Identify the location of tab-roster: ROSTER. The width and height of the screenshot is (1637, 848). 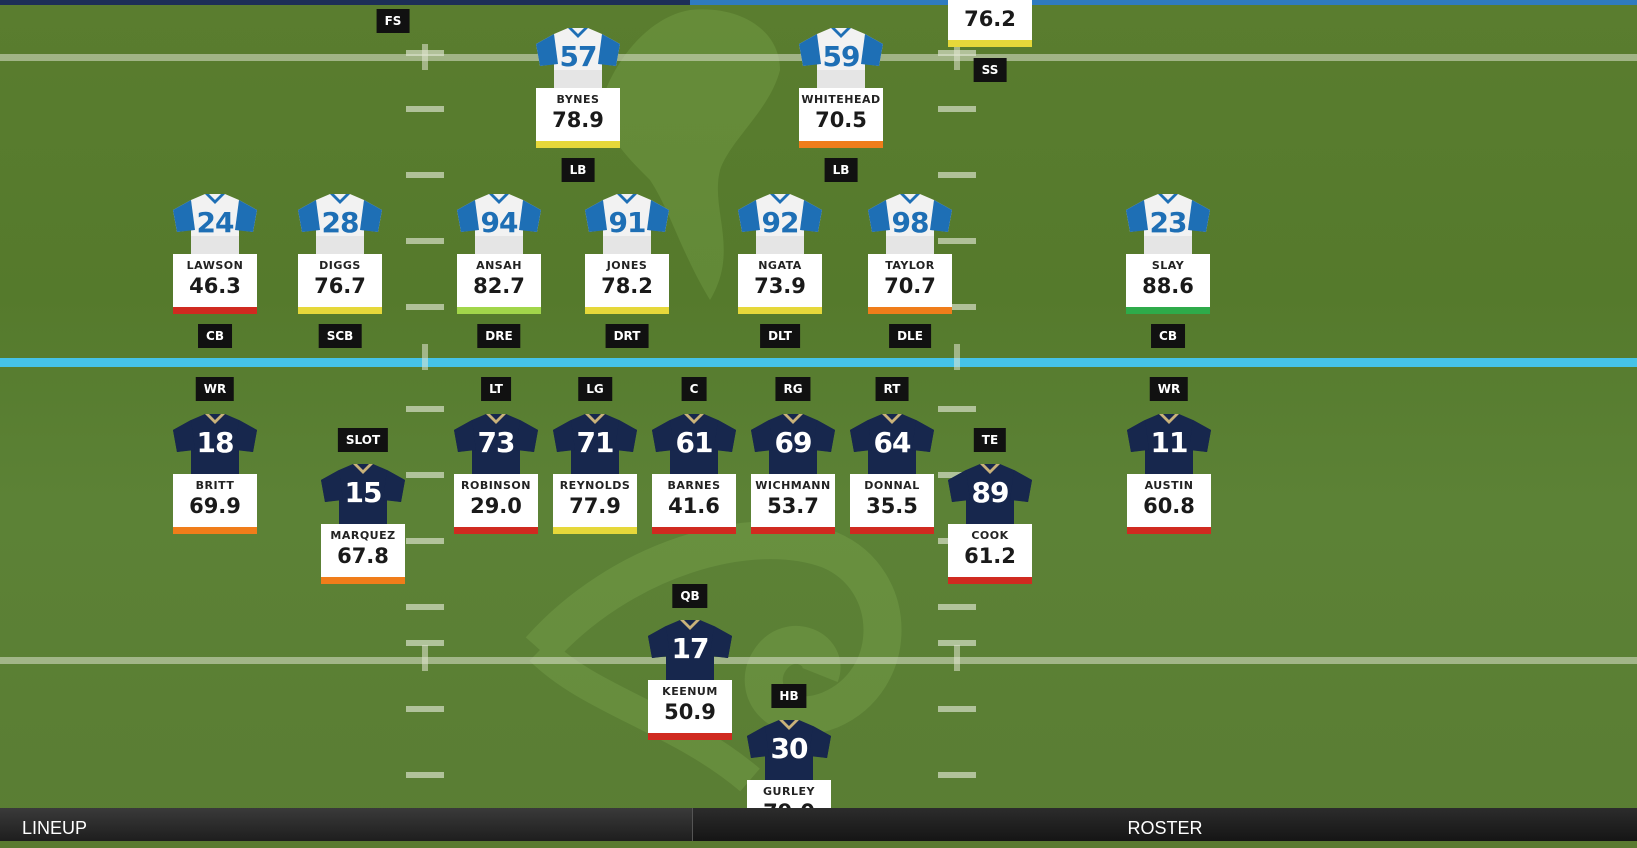
(1164, 824).